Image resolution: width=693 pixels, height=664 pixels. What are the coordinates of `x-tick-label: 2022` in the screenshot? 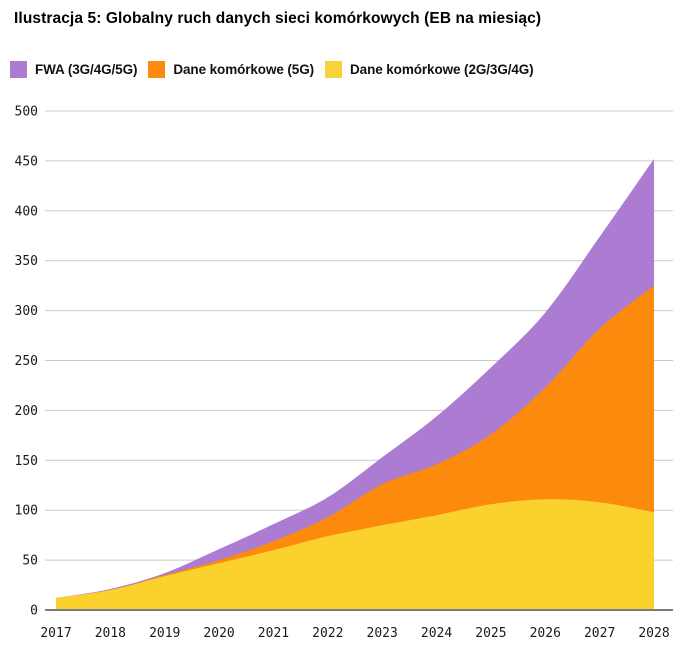 It's located at (327, 633).